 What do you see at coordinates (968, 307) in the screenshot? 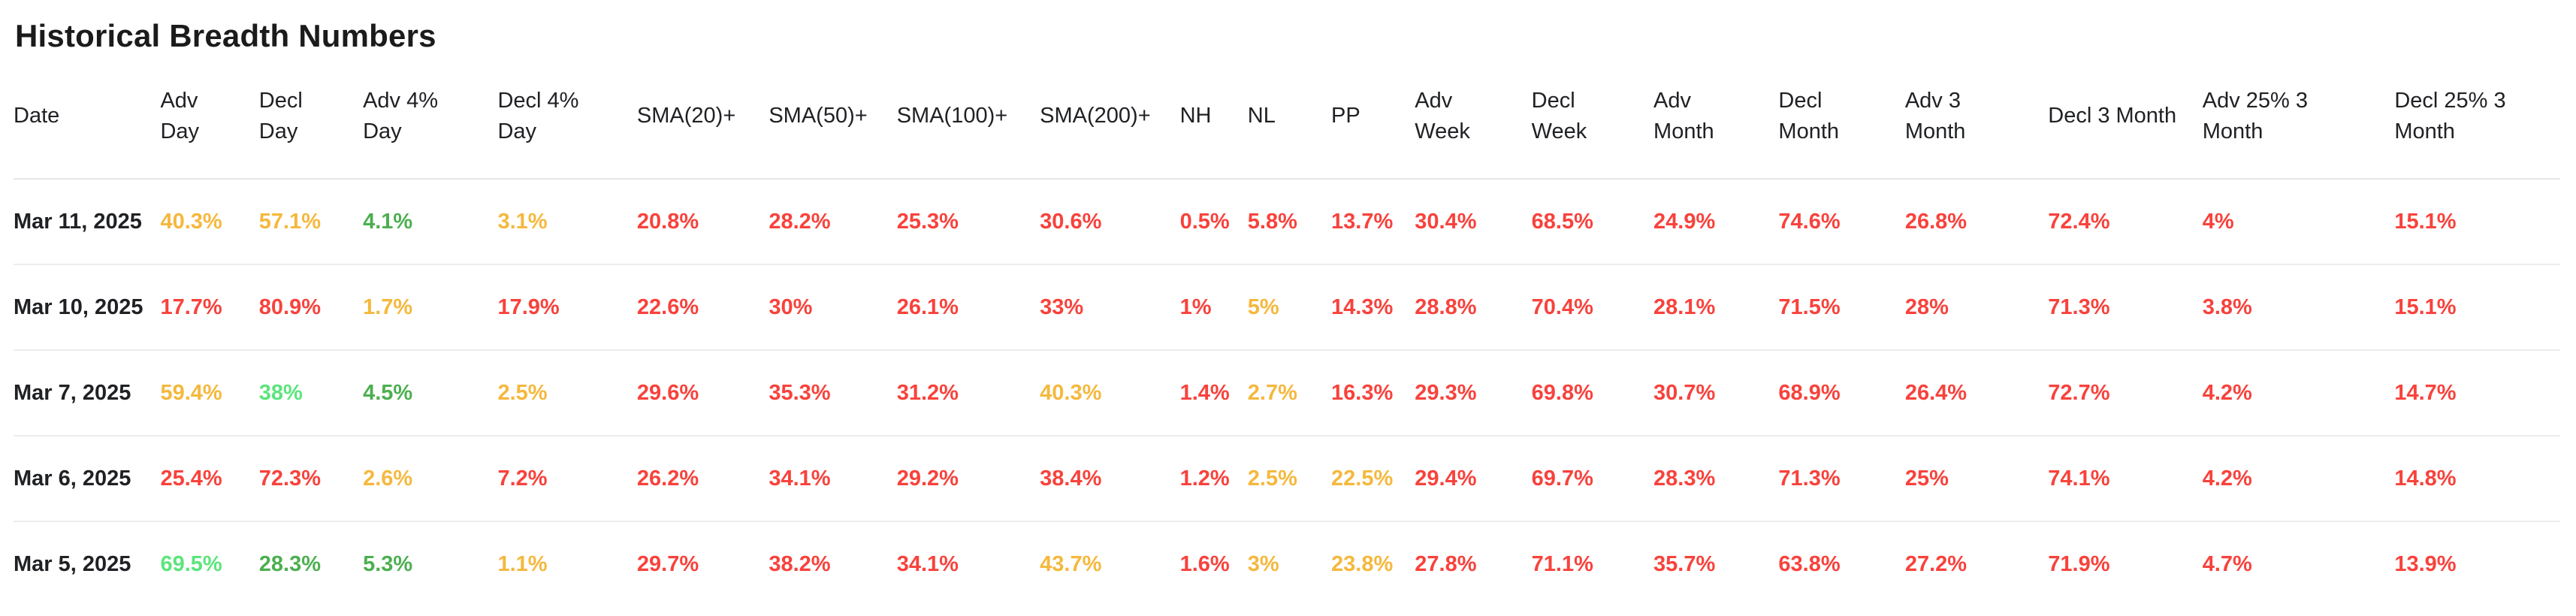
I see `value-cell-sma_100: 26.1%` at bounding box center [968, 307].